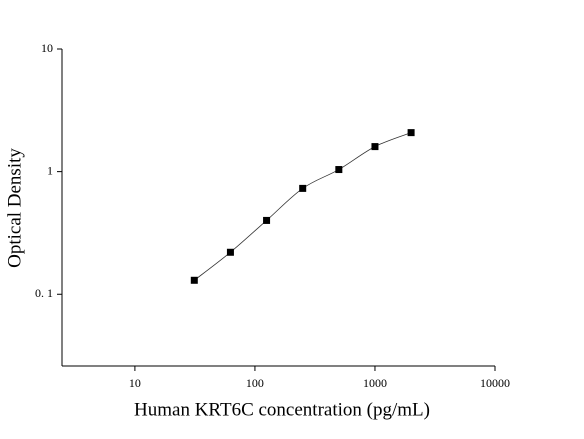 Image resolution: width=584 pixels, height=439 pixels. Describe the element at coordinates (303, 206) in the screenshot. I see `fit-curve` at that location.